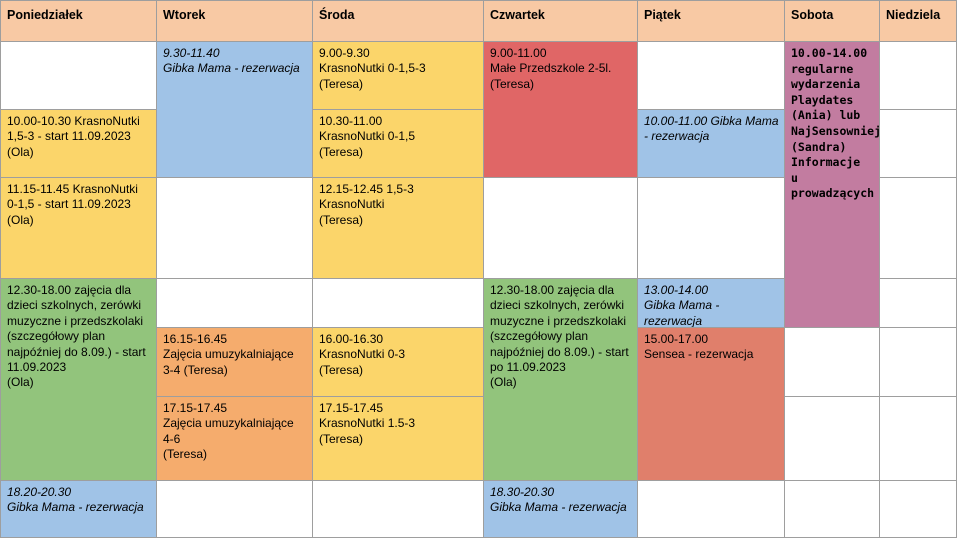  I want to click on event-thu-gibka-mama: 18.30-20.30 Gibka Mama - rezerwacja, so click(560, 509).